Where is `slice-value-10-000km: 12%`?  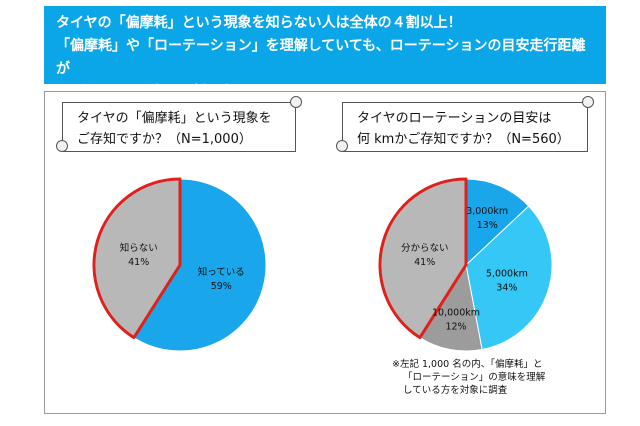
slice-value-10-000km: 12% is located at coordinates (455, 326).